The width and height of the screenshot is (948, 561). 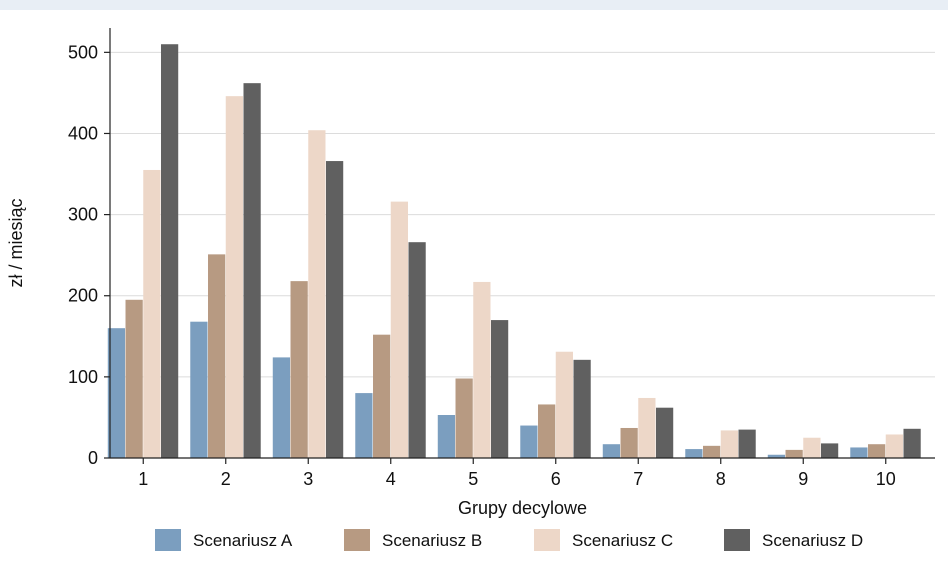 I want to click on y-tick-label: 500, so click(x=83, y=52).